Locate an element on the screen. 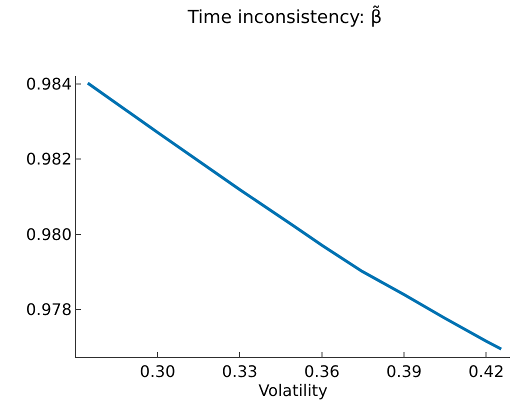 The width and height of the screenshot is (518, 407). x-tick-label: 0.36 is located at coordinates (322, 372).